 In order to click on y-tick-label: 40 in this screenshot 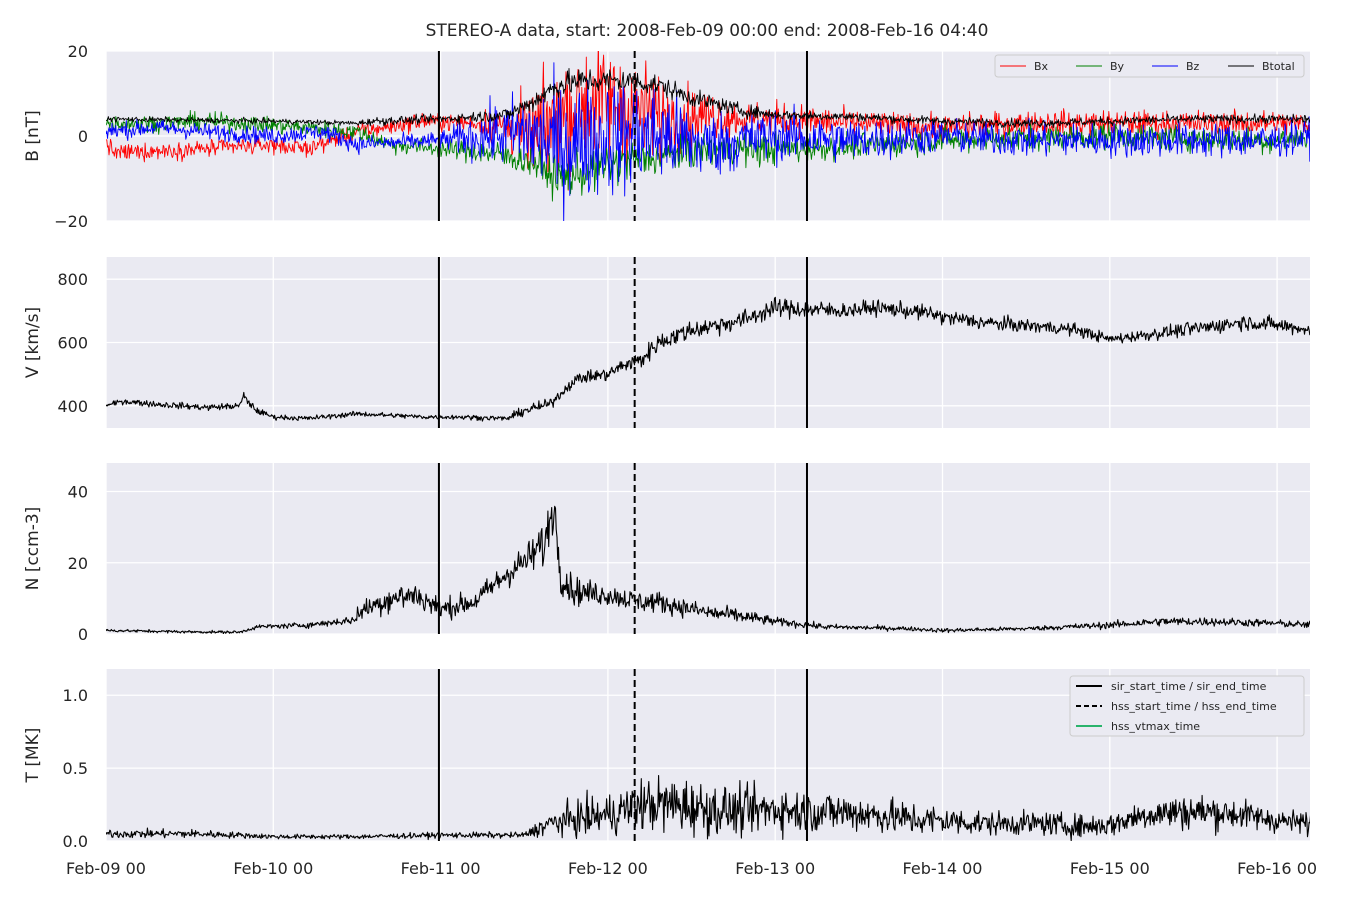, I will do `click(78, 492)`.